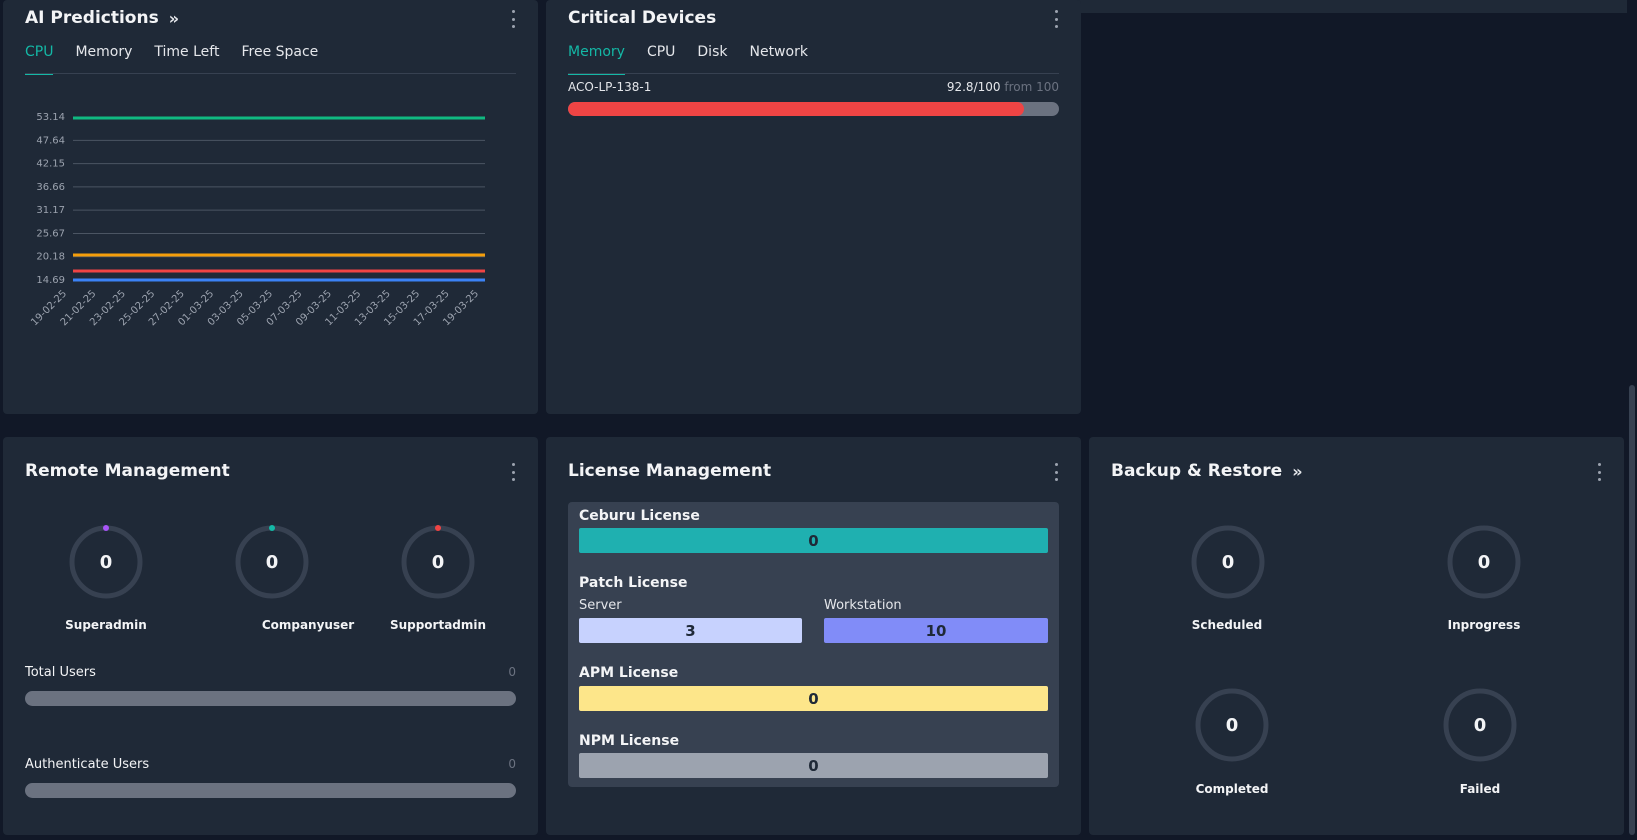 This screenshot has width=1637, height=840. I want to click on device-usage-fill, so click(796, 109).